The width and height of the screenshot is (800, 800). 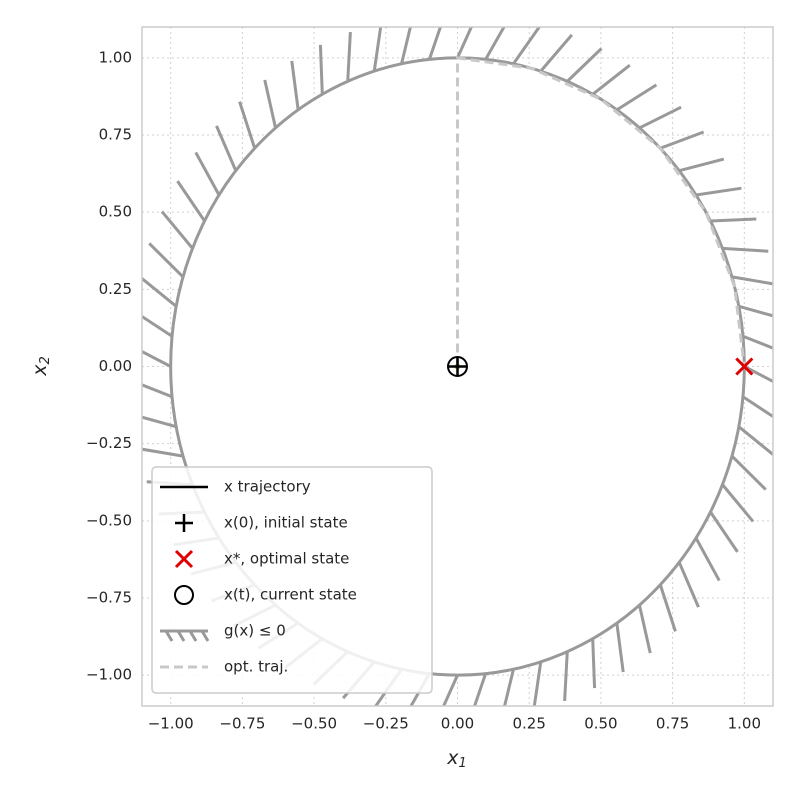 What do you see at coordinates (115, 289) in the screenshot?
I see `y-tick-label: 0.25` at bounding box center [115, 289].